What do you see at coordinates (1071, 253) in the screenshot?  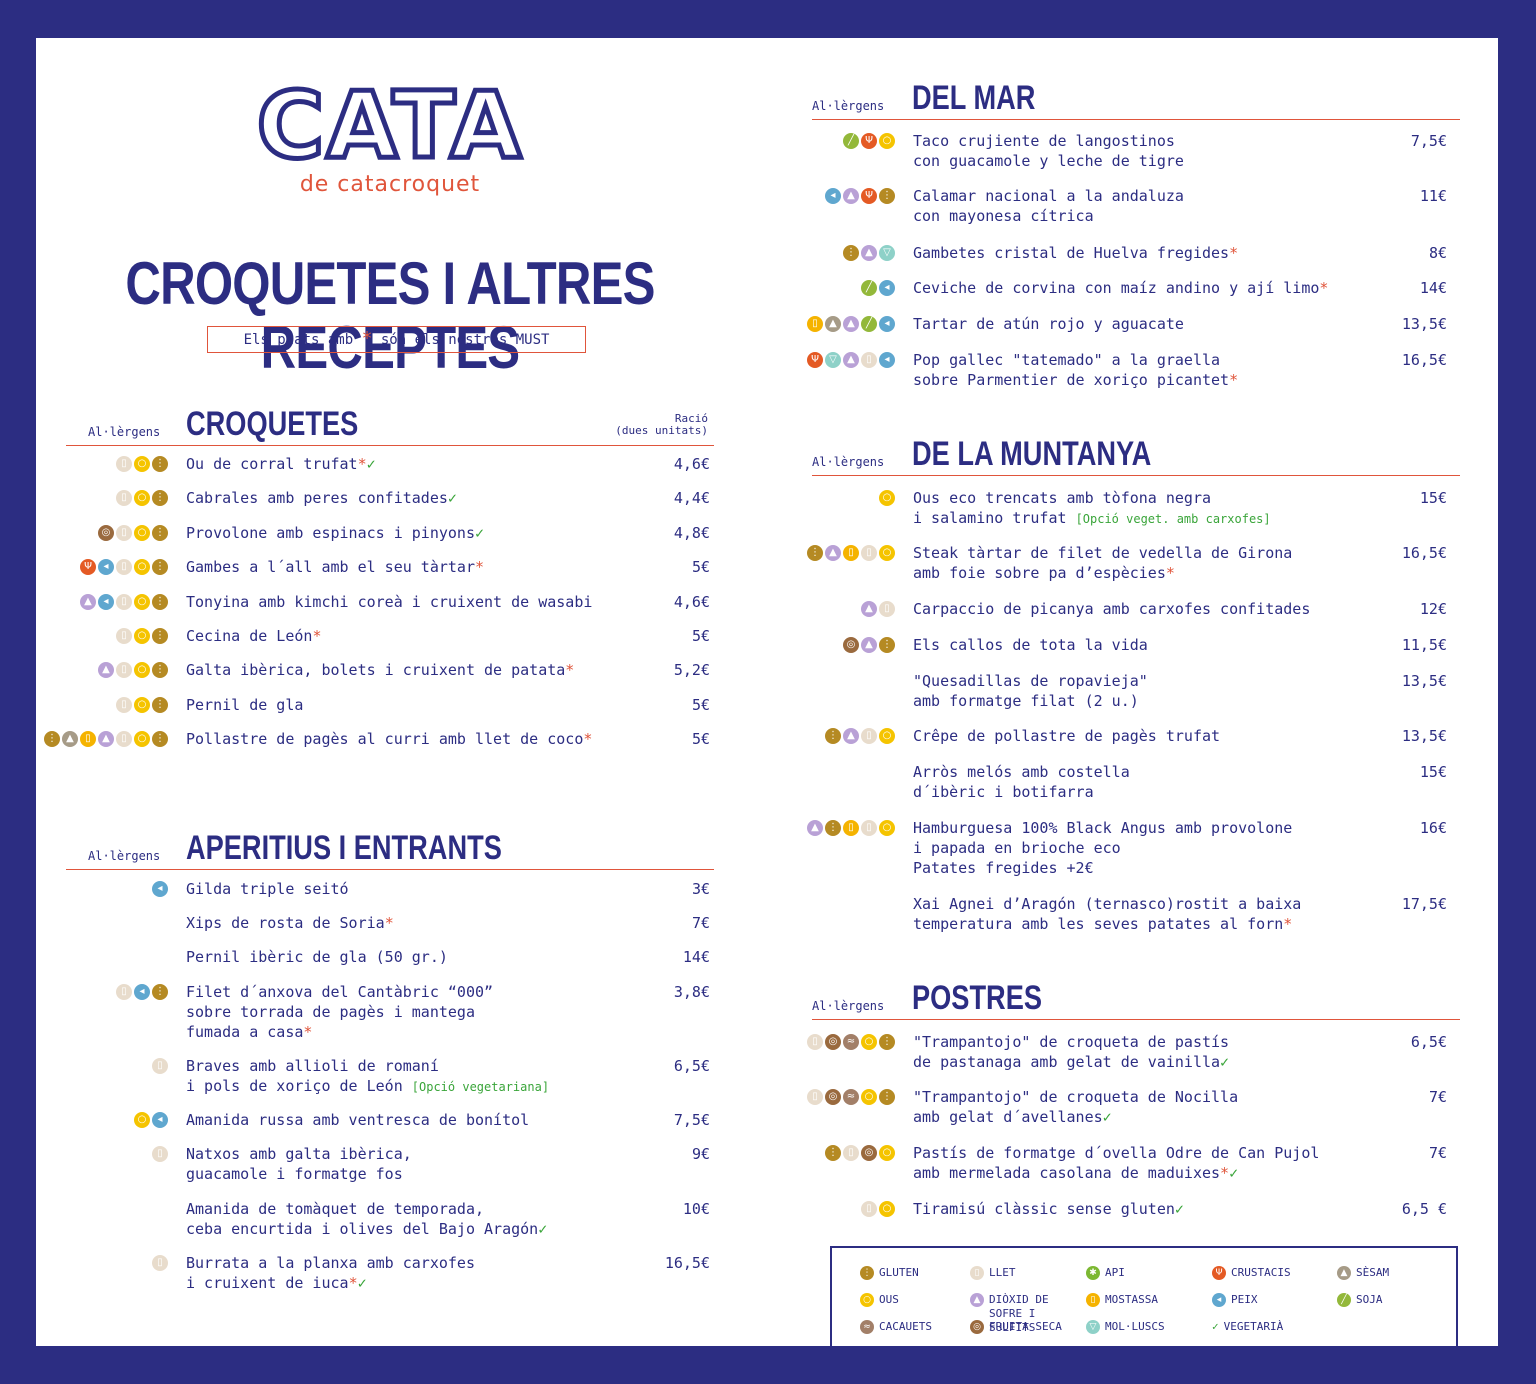 I see `item-name-line: Gambetes cristal de Huelva fregides` at bounding box center [1071, 253].